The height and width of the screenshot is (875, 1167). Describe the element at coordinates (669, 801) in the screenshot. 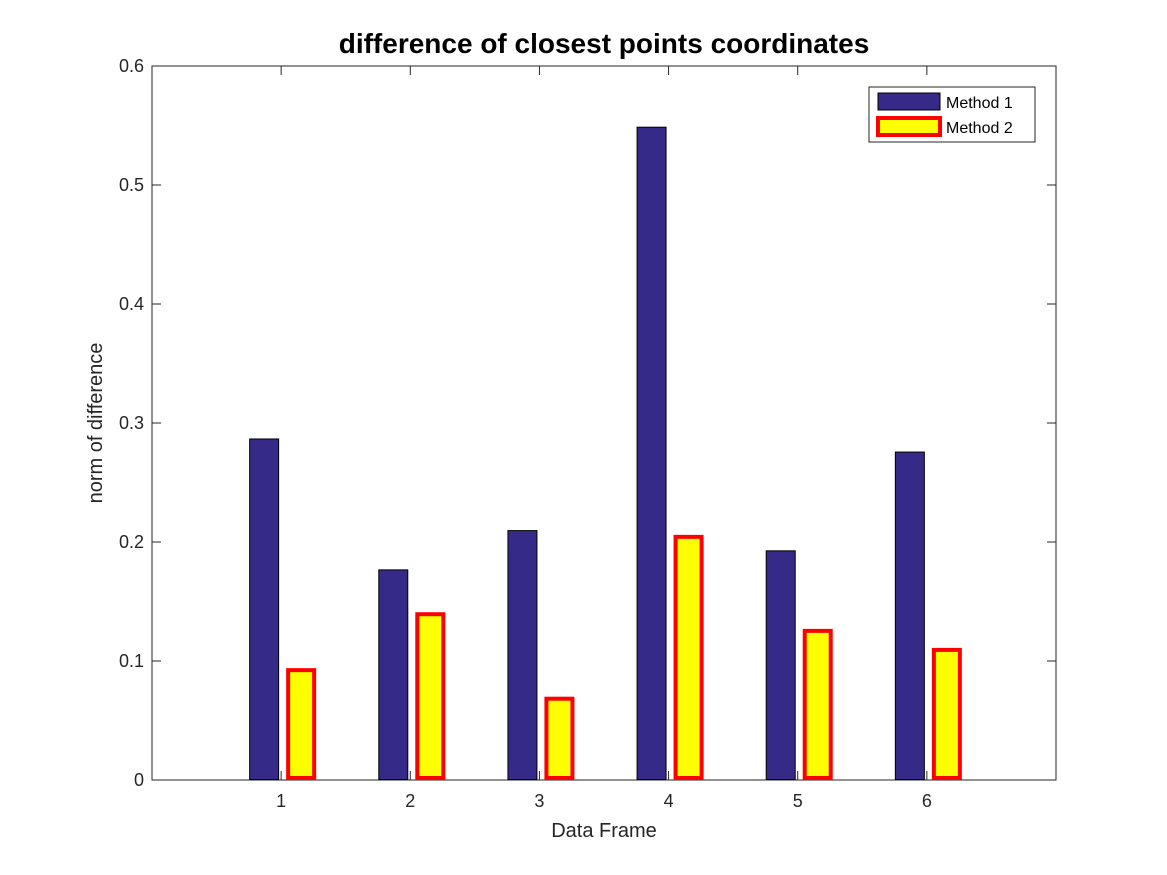

I see `x-tick-label: 4` at that location.